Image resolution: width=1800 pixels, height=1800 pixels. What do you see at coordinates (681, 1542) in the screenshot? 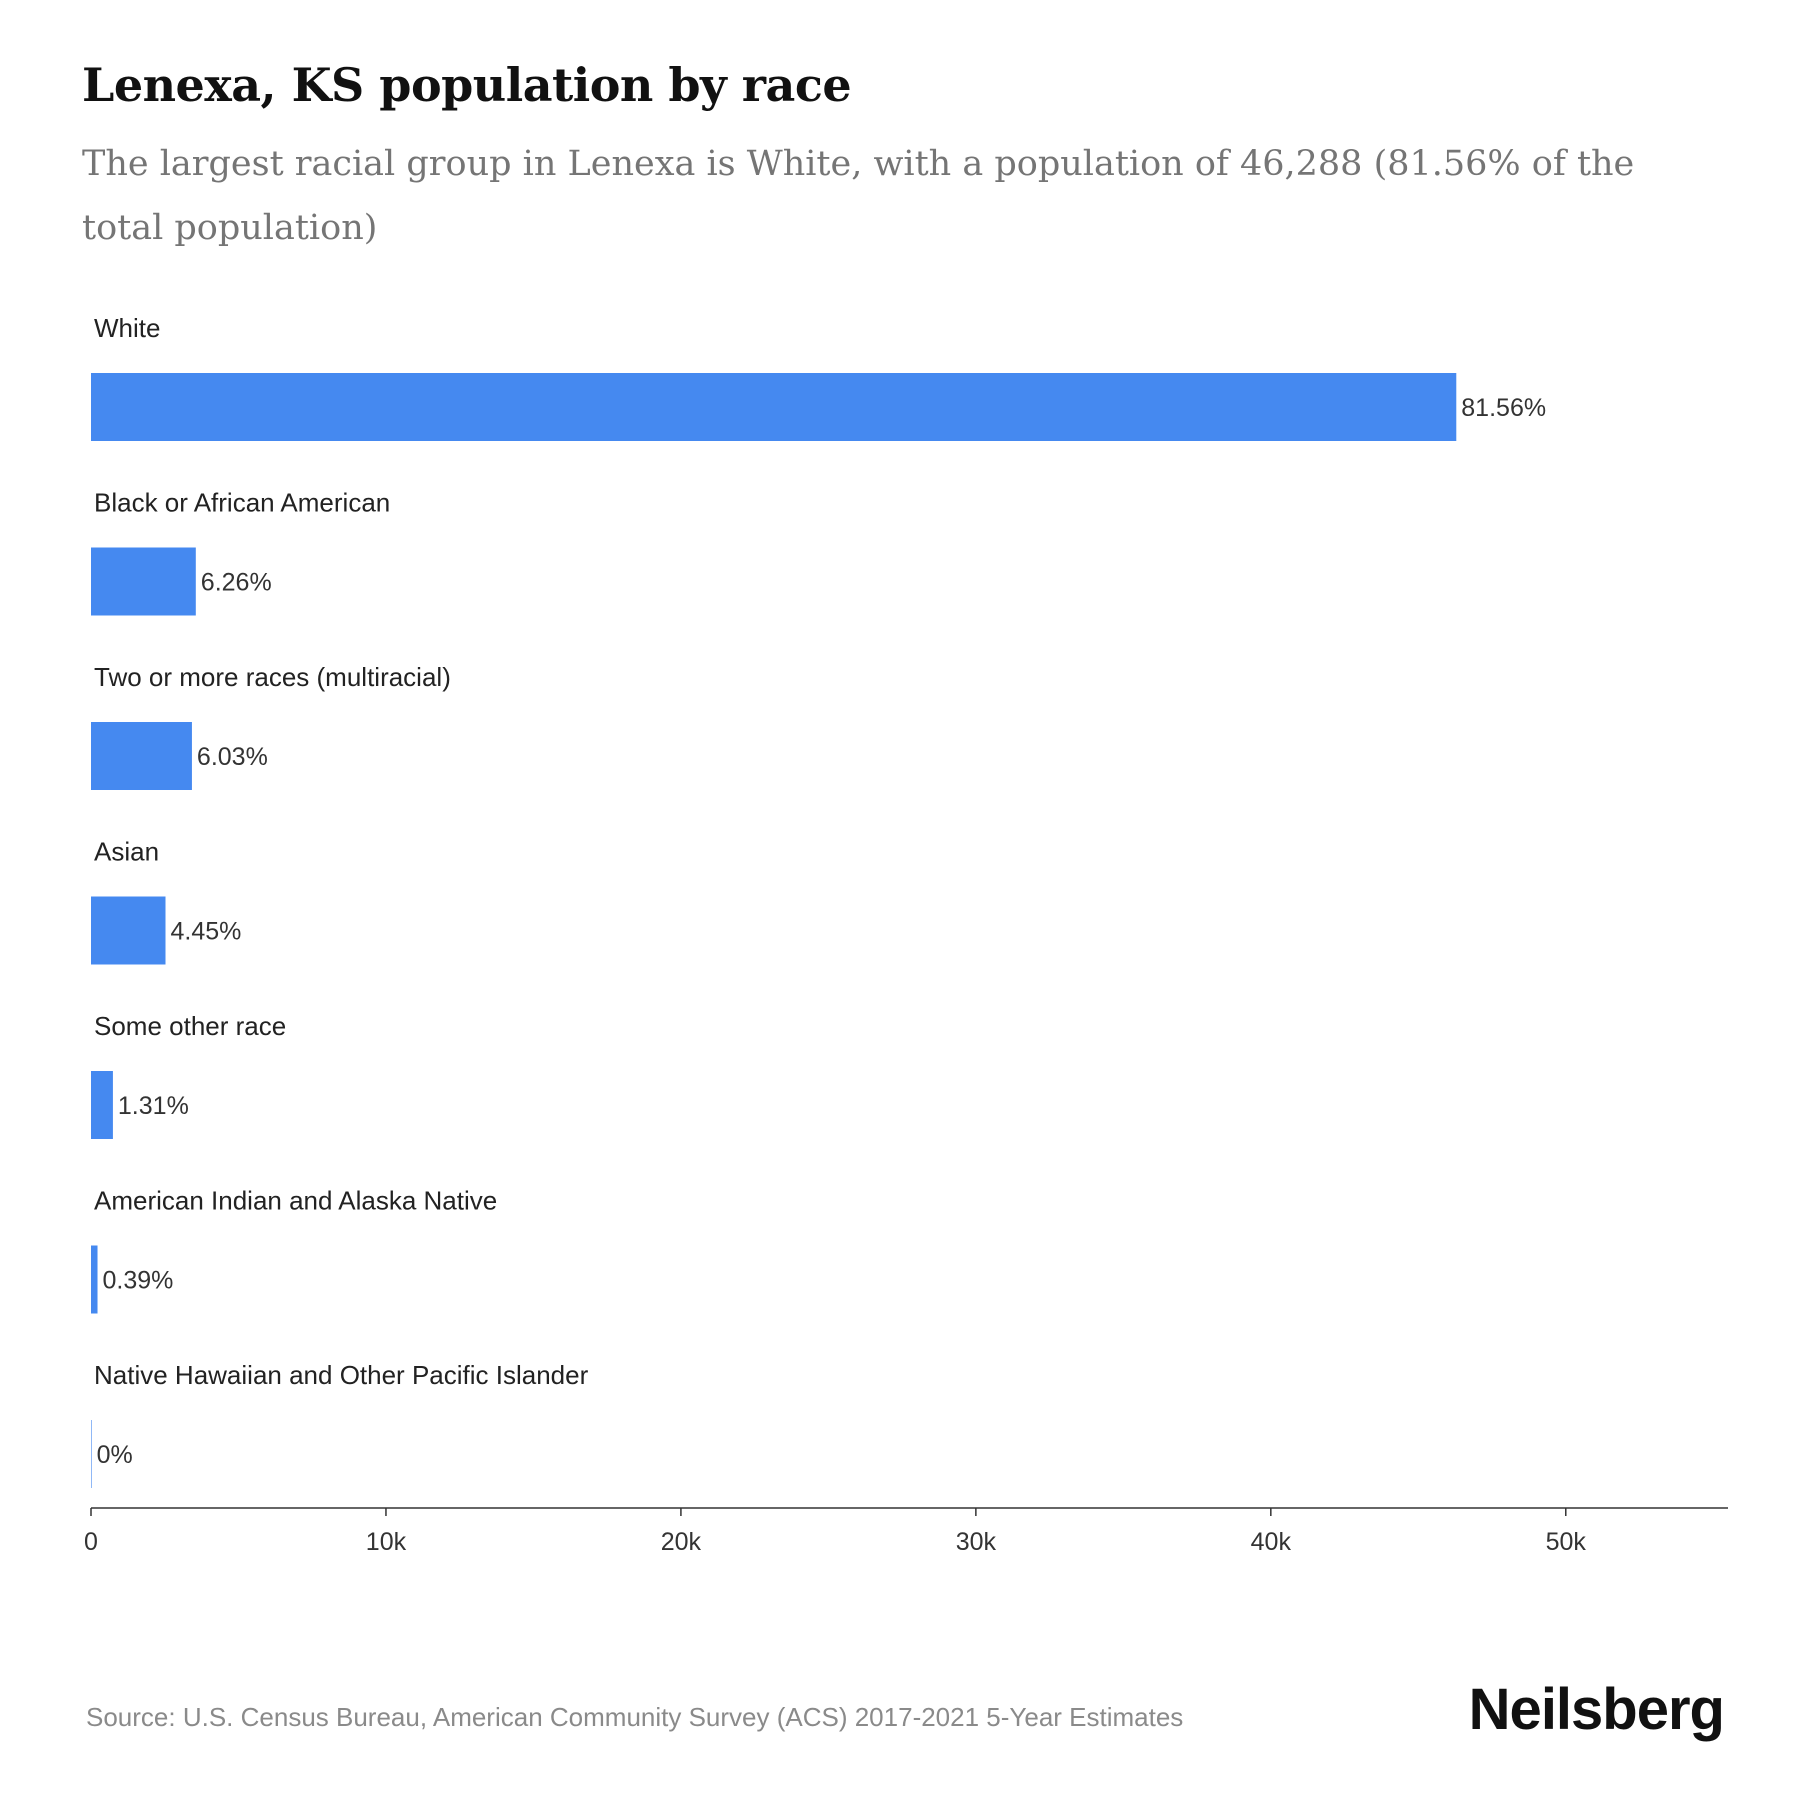
I see `x-tick-label: 20k` at bounding box center [681, 1542].